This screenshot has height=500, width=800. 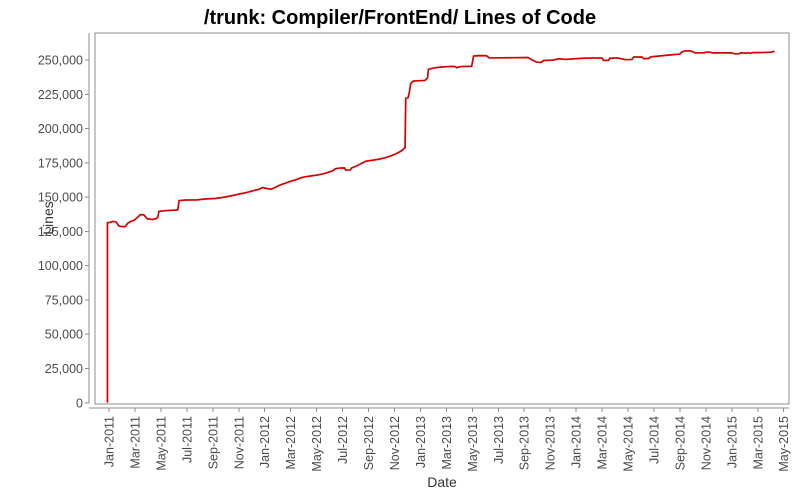 What do you see at coordinates (60, 61) in the screenshot?
I see `y-tick-label: 250,000` at bounding box center [60, 61].